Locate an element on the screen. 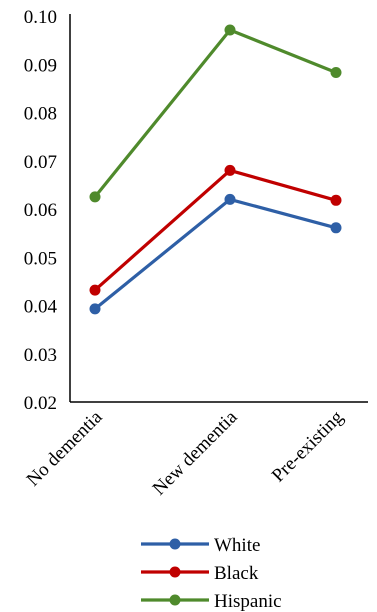 Image resolution: width=377 pixels, height=612 pixels. y-tick-labels: 0.10 0.09 0.08 0.07 0.06 0.05 0.04 0.03 0.02 is located at coordinates (41, 210).